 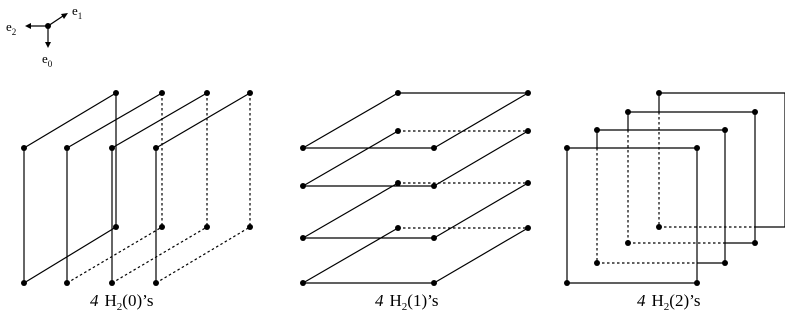 What do you see at coordinates (406, 302) in the screenshot?
I see `panel-label-1: 4 H2(1)’s` at bounding box center [406, 302].